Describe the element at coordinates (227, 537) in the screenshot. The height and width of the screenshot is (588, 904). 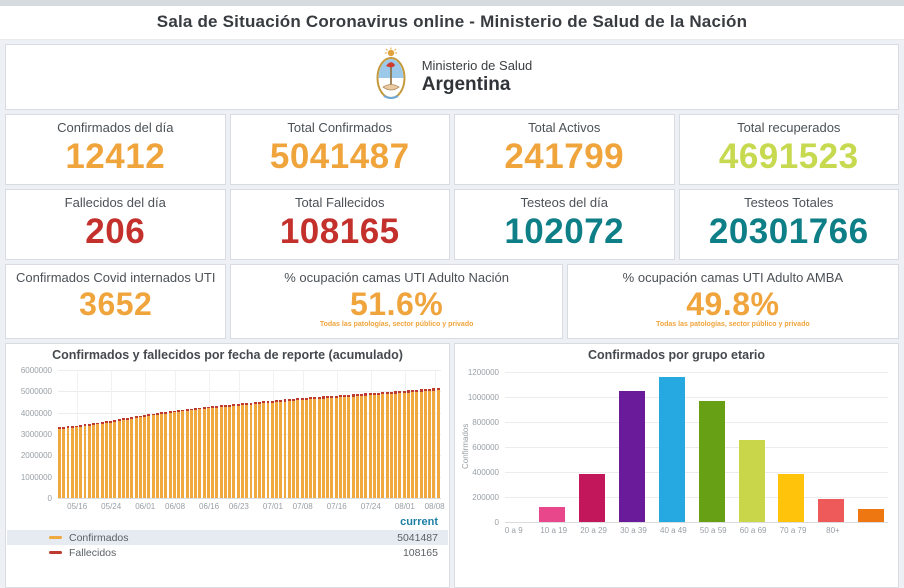
I see `legend-row-confirmados: Confirmados 5041487` at that location.